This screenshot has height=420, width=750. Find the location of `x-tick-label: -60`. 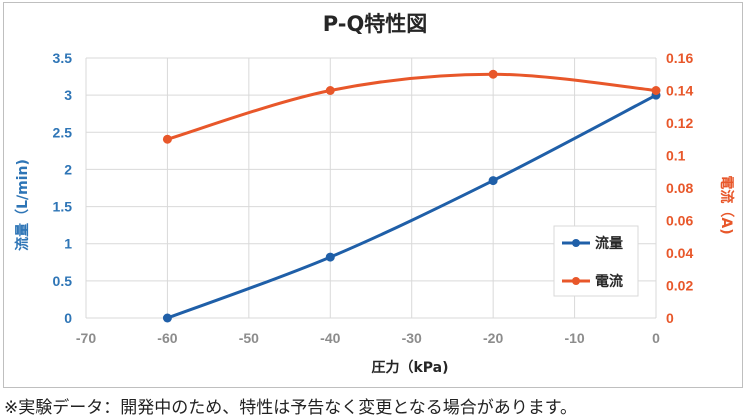

x-tick-label: -60 is located at coordinates (167, 338).